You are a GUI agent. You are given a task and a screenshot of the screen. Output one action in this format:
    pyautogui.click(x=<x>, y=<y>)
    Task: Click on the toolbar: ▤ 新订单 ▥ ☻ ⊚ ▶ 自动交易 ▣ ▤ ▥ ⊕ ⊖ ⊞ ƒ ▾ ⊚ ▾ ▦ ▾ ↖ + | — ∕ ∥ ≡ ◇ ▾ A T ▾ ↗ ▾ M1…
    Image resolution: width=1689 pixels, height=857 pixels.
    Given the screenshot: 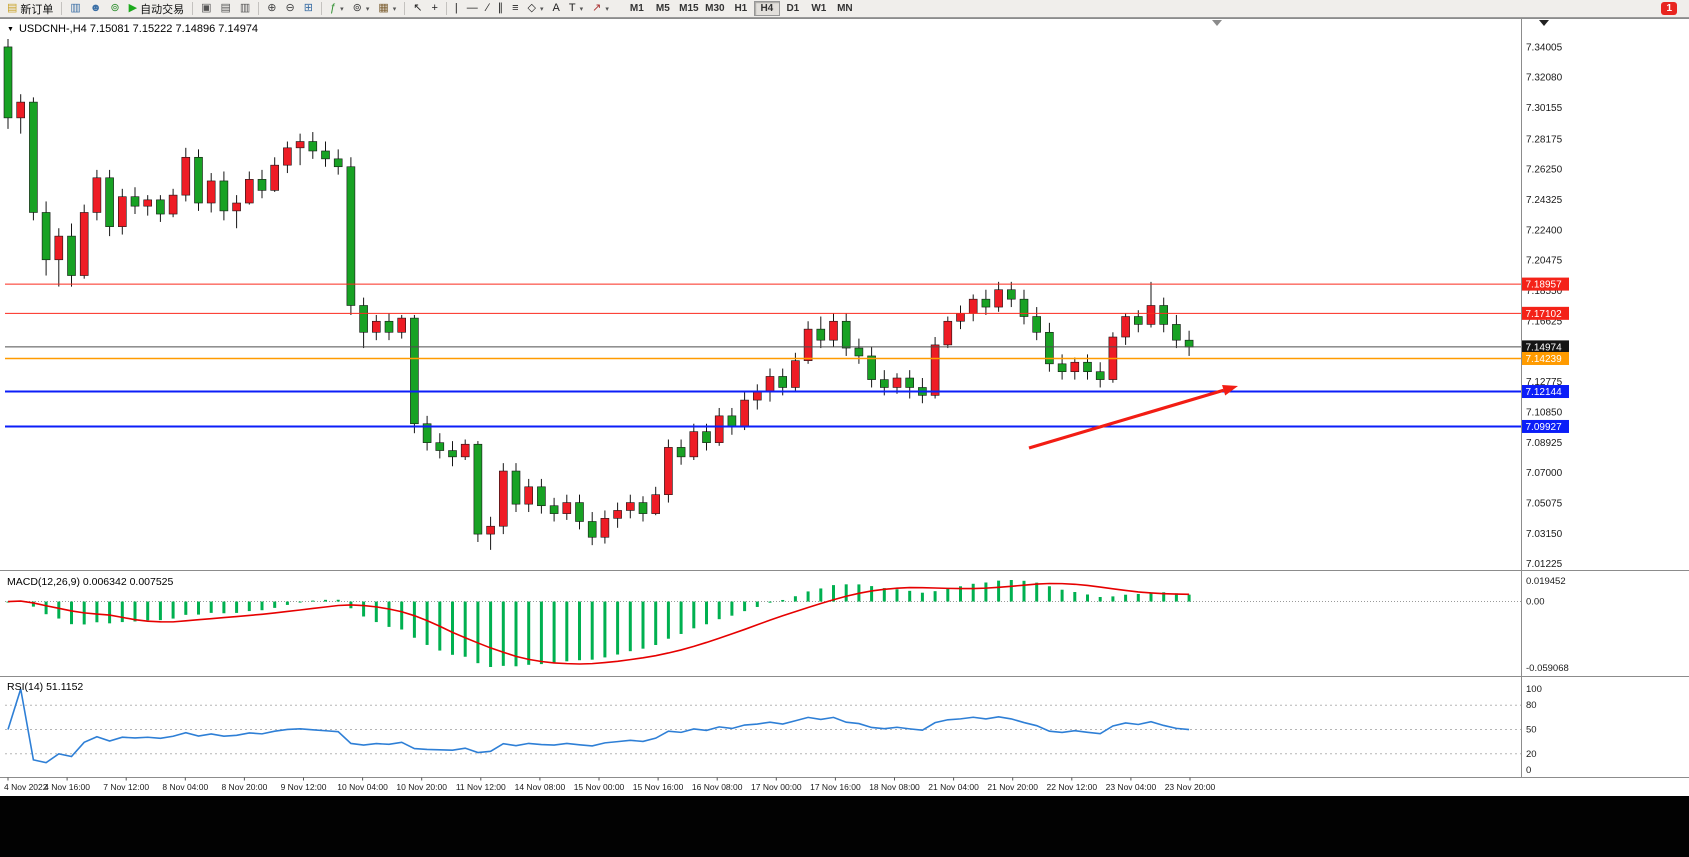 What is the action you would take?
    pyautogui.click(x=844, y=9)
    